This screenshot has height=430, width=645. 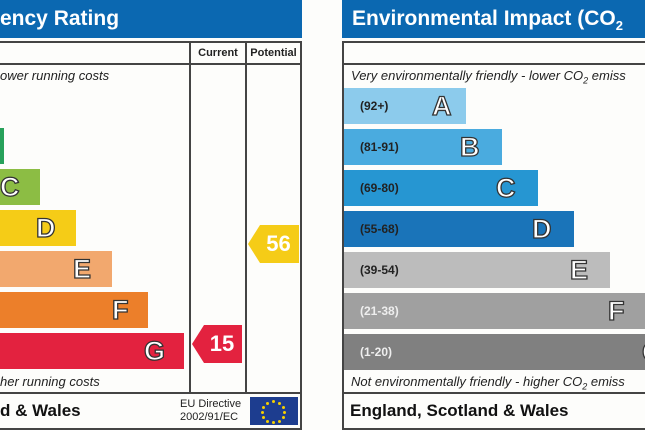 I want to click on environmental-band-d: (55-68) D, so click(x=459, y=229).